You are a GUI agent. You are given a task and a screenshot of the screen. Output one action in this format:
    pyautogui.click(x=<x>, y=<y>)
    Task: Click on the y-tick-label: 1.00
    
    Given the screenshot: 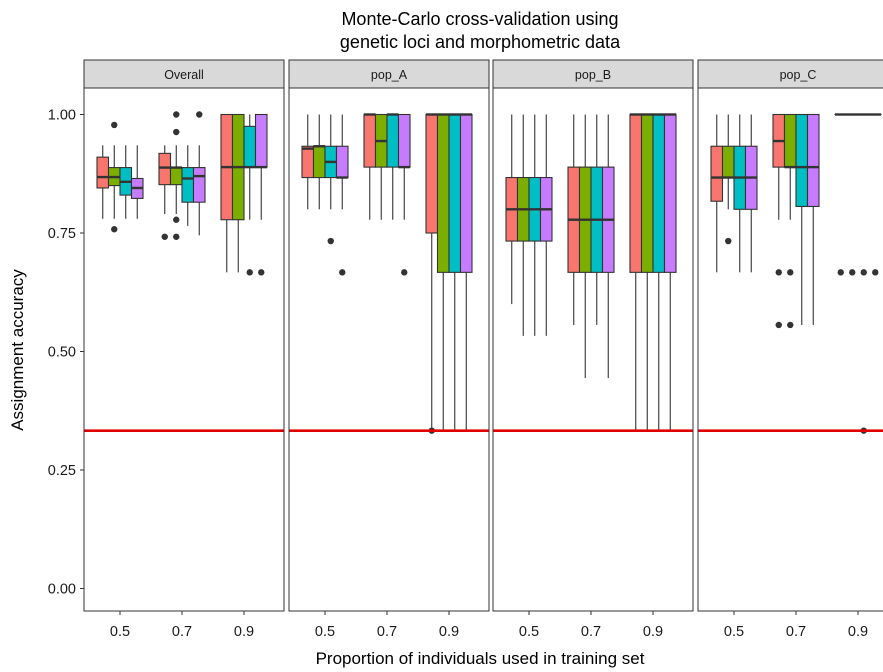 What is the action you would take?
    pyautogui.click(x=62, y=116)
    